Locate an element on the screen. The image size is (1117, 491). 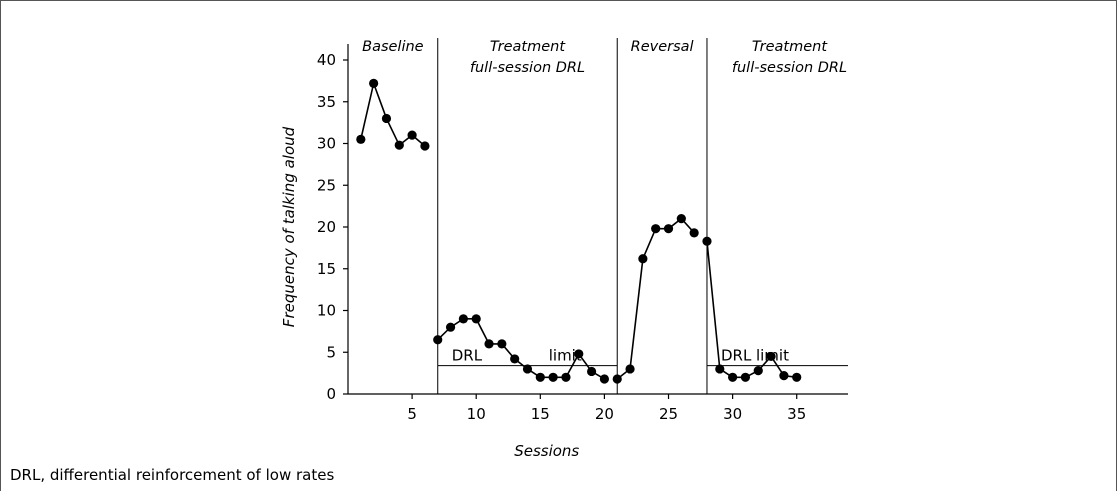
y-tick-label: 25 is located at coordinates (326, 185).